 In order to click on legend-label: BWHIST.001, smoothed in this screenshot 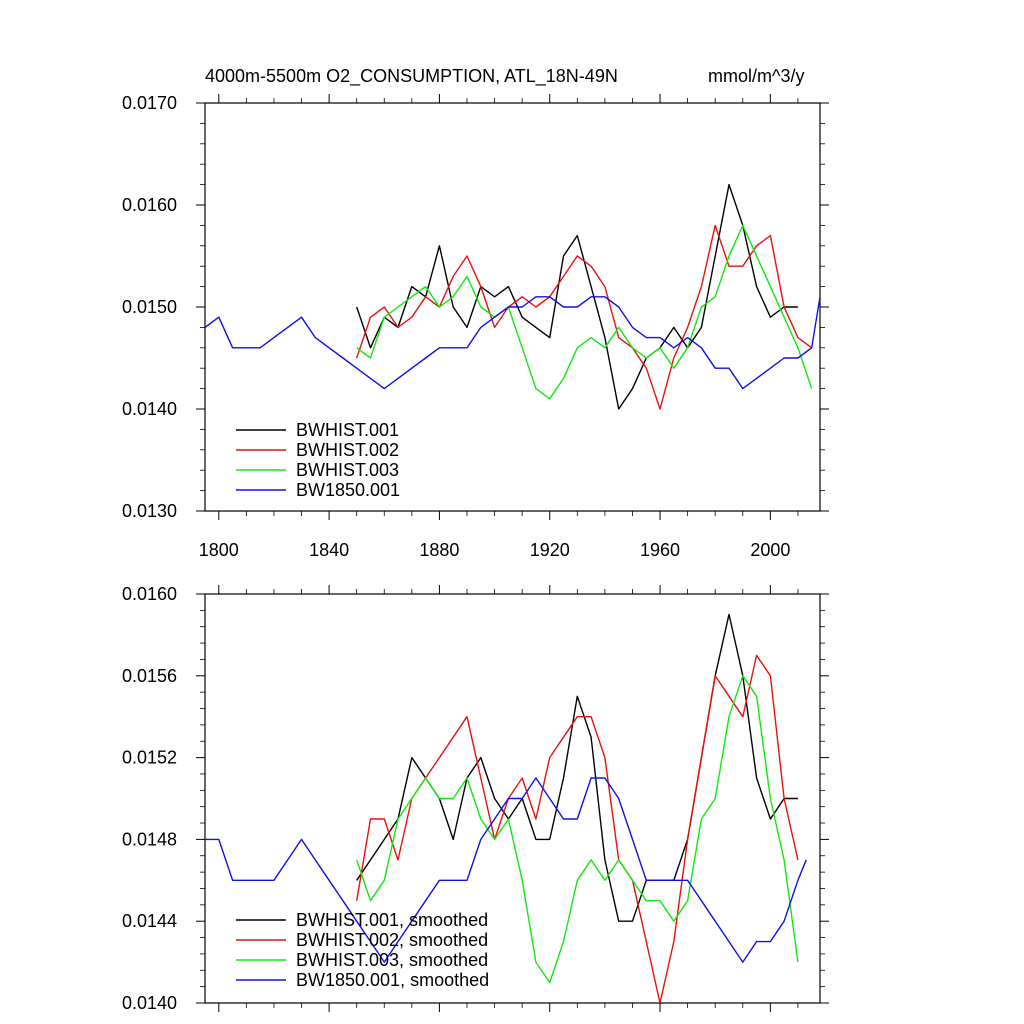, I will do `click(392, 920)`.